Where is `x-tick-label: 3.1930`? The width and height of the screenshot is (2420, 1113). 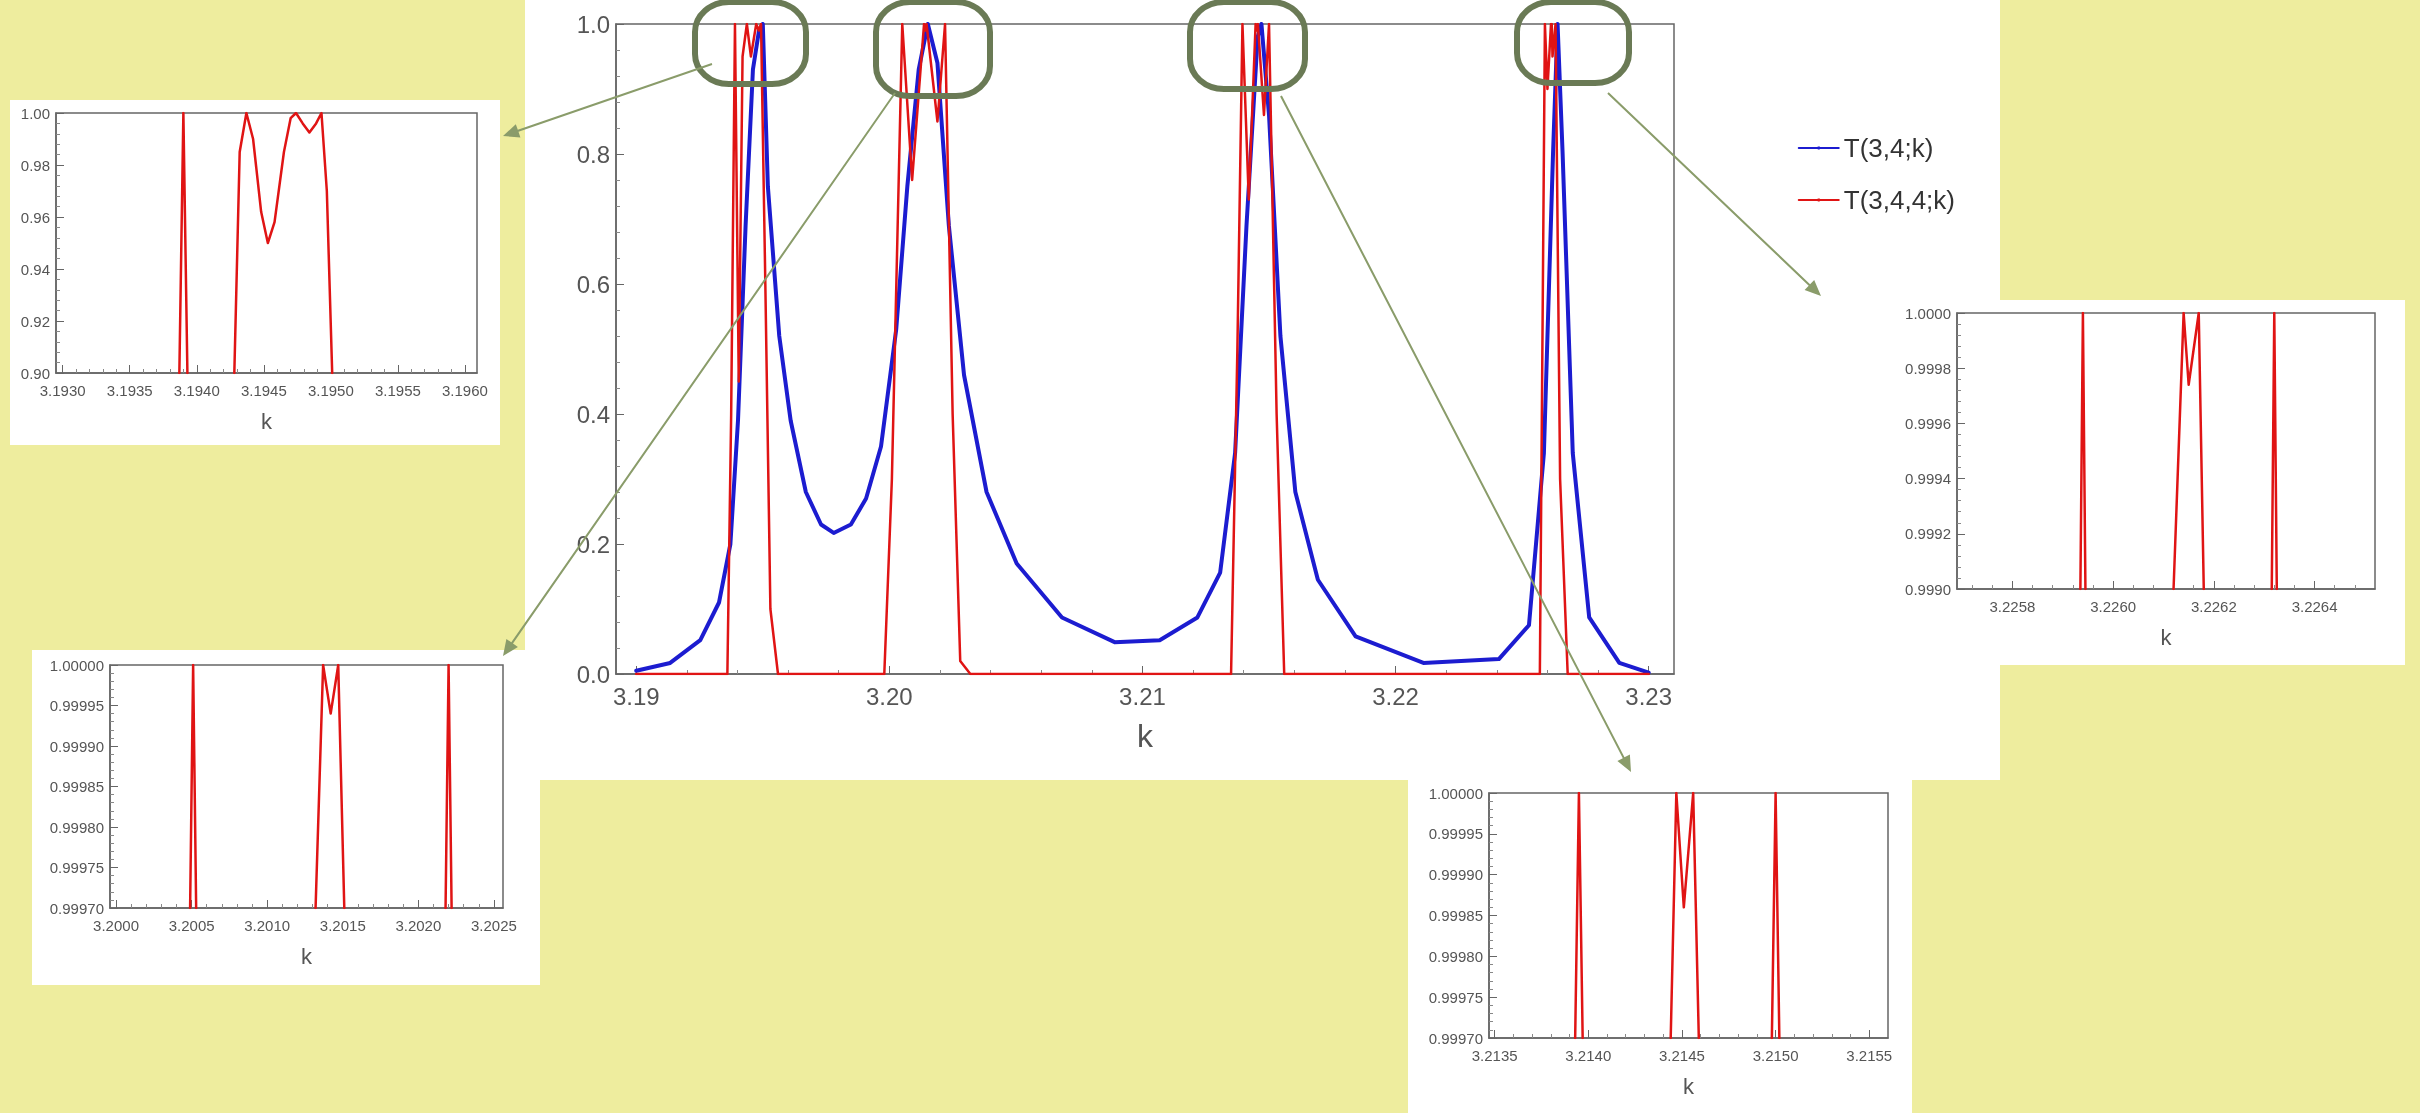 x-tick-label: 3.1930 is located at coordinates (62, 390).